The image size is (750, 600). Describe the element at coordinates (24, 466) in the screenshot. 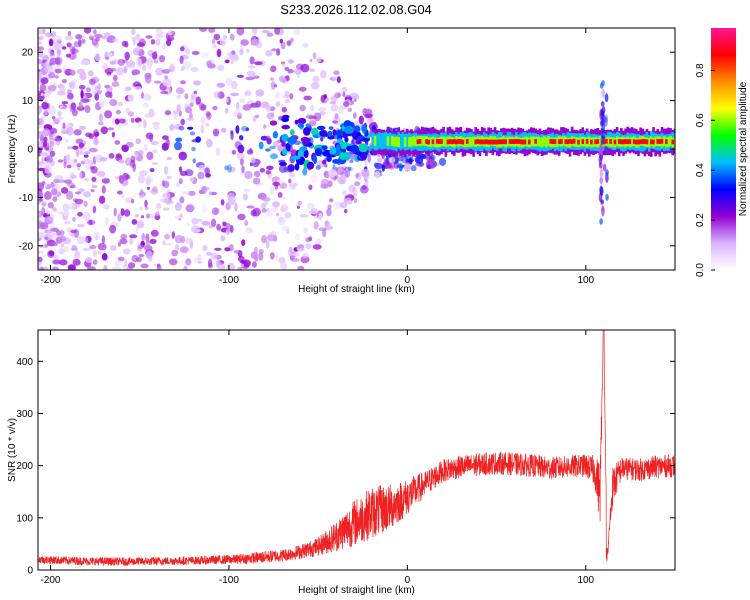

I see `snr-ytick-label: 200` at that location.